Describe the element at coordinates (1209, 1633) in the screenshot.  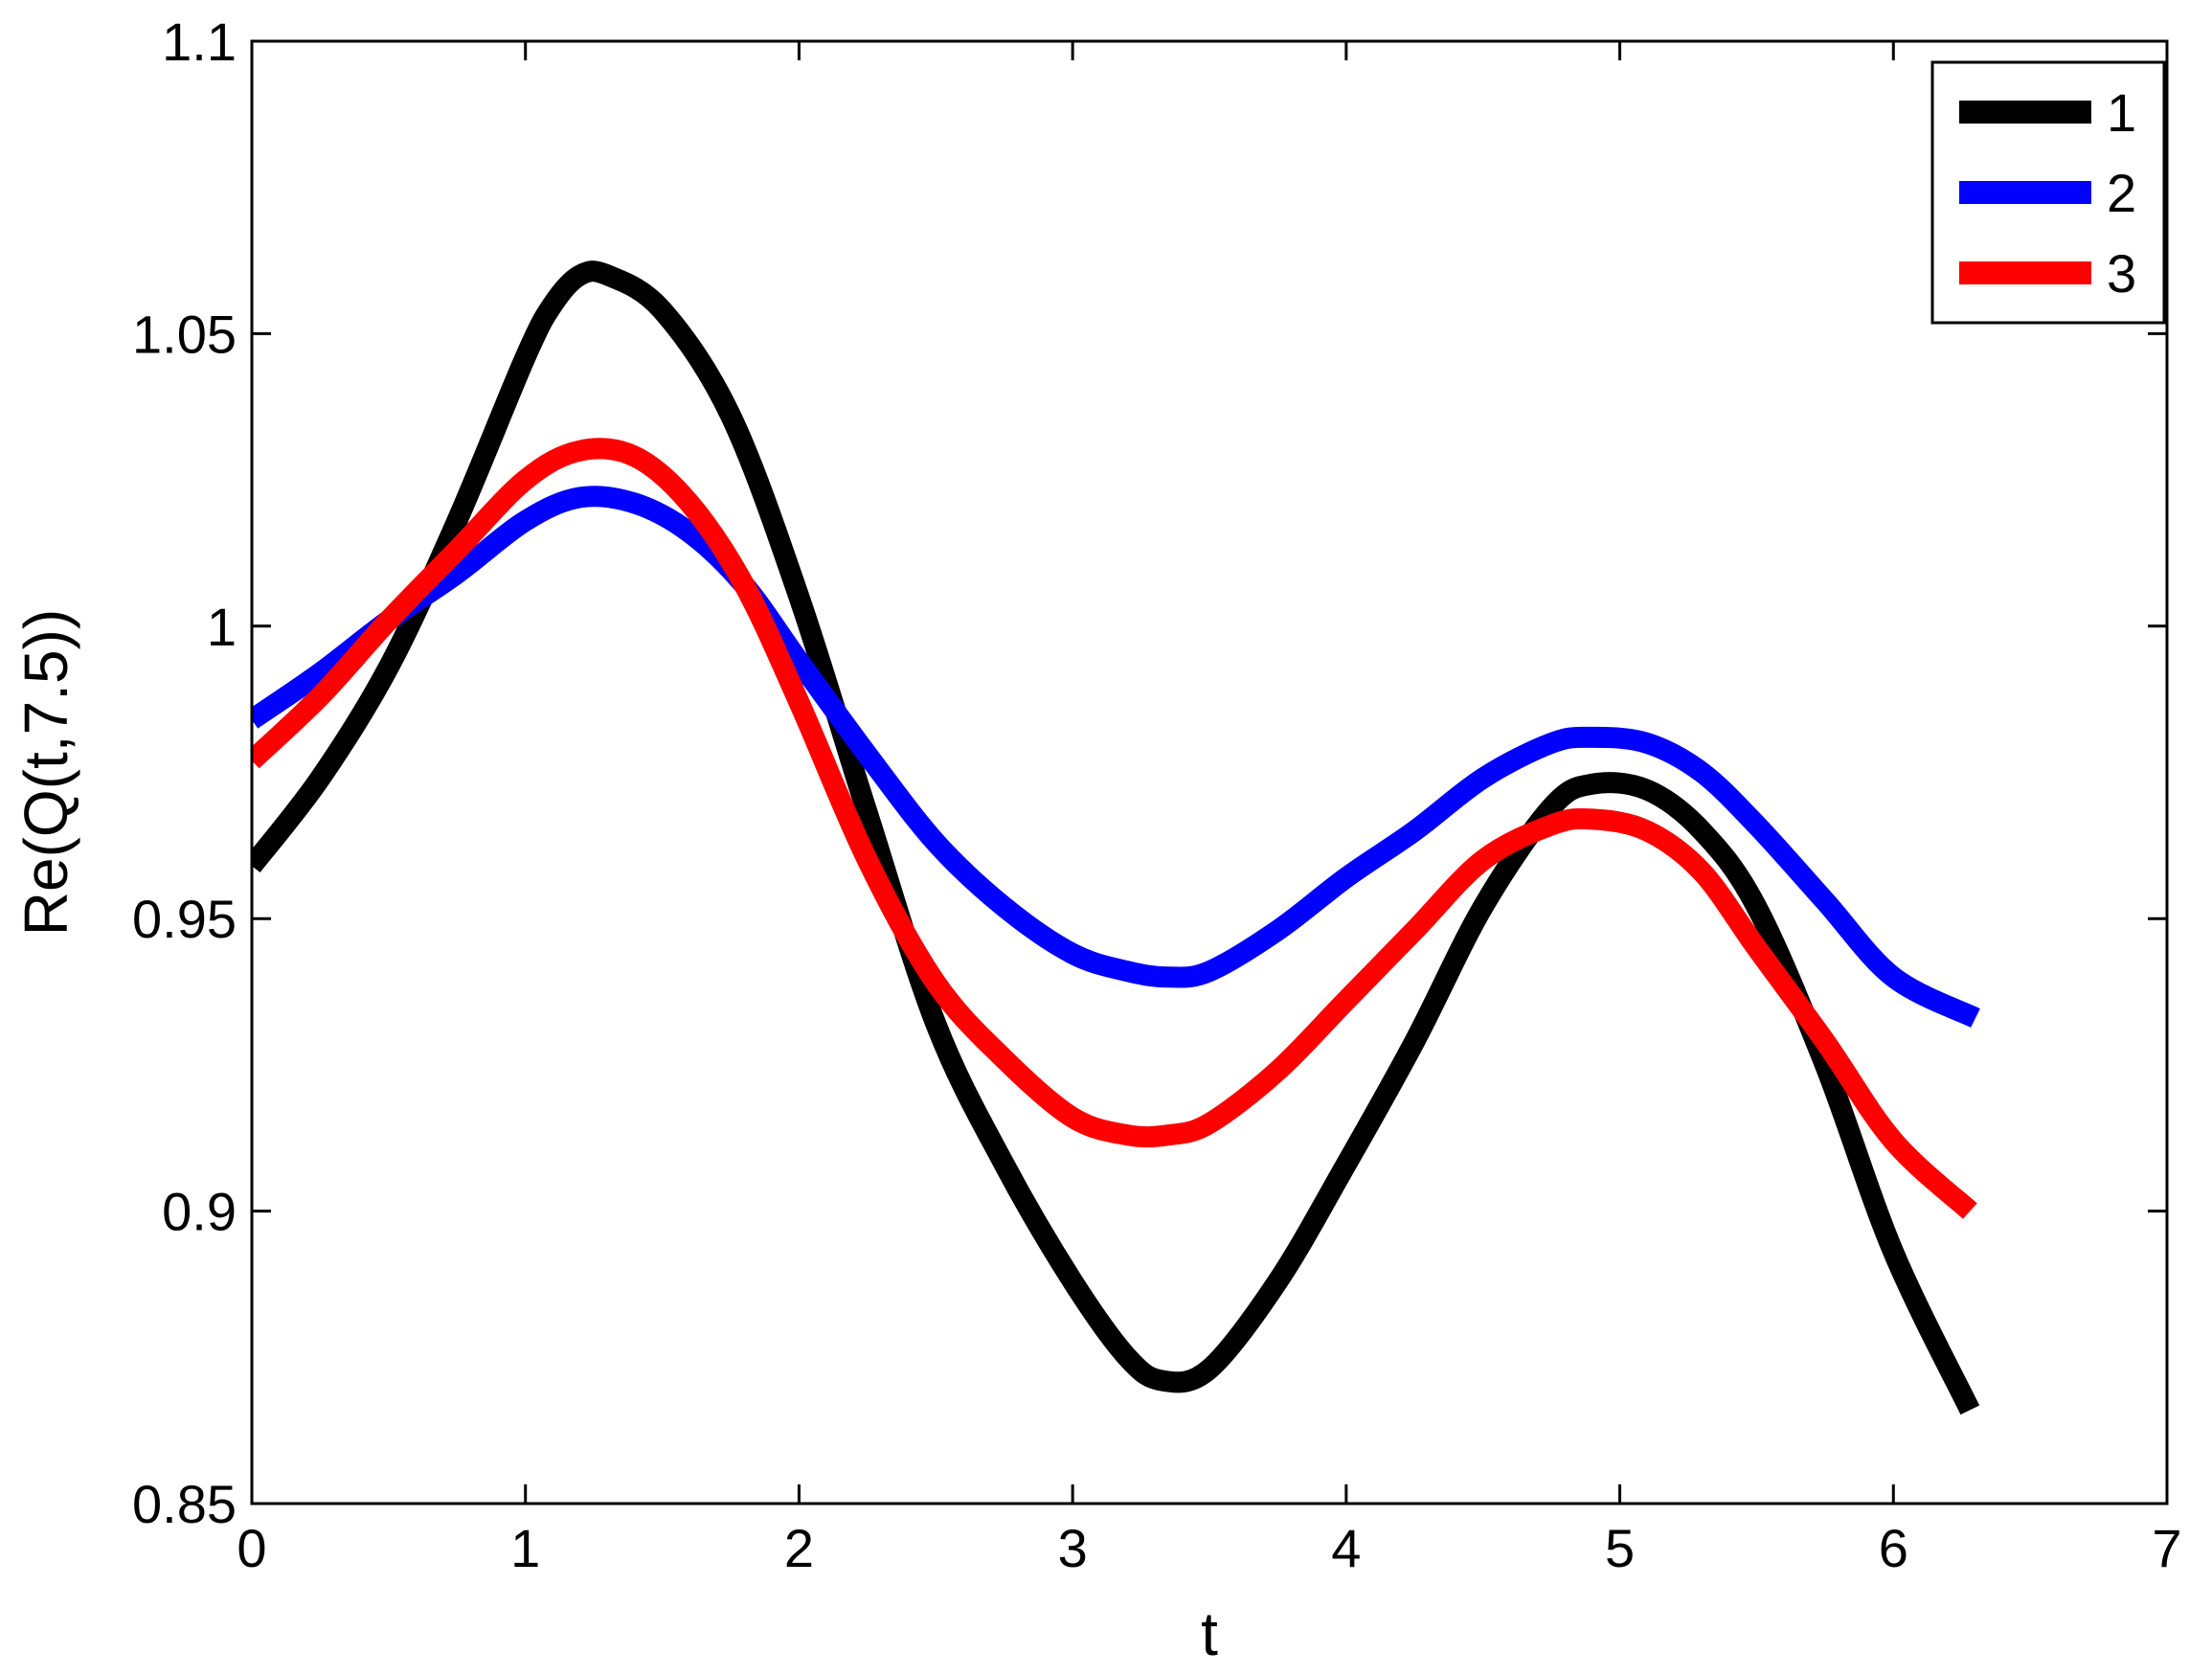
I see `x-axis-label: t` at that location.